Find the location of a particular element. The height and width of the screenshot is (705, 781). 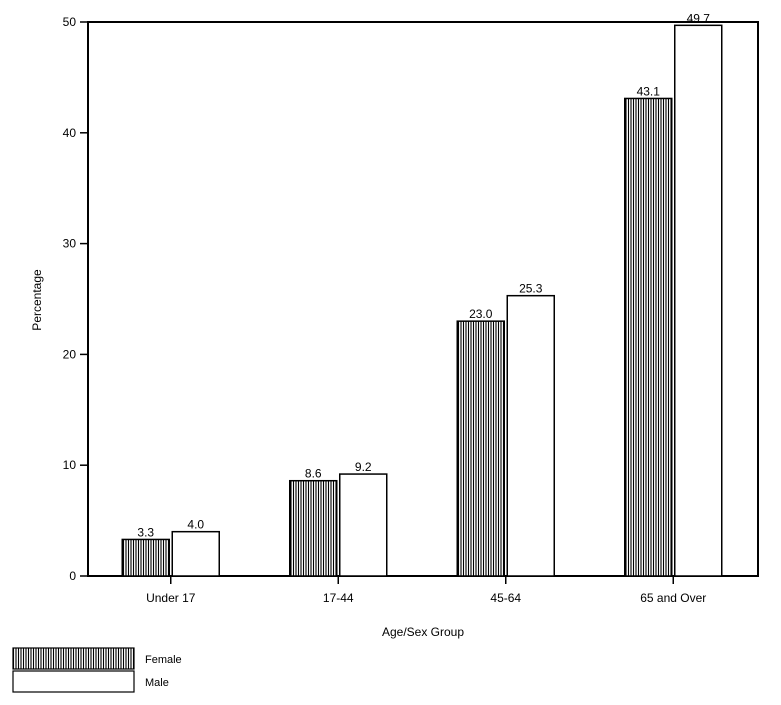

legend-swatch-female is located at coordinates (73, 658).